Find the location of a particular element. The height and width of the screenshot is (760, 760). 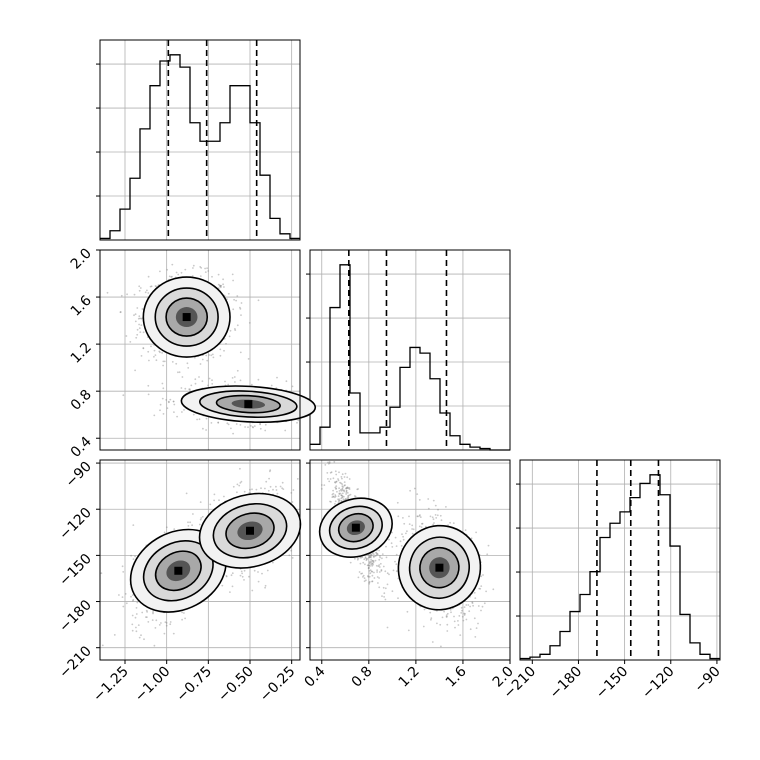

x-tick-label: −0.75 is located at coordinates (195, 685).